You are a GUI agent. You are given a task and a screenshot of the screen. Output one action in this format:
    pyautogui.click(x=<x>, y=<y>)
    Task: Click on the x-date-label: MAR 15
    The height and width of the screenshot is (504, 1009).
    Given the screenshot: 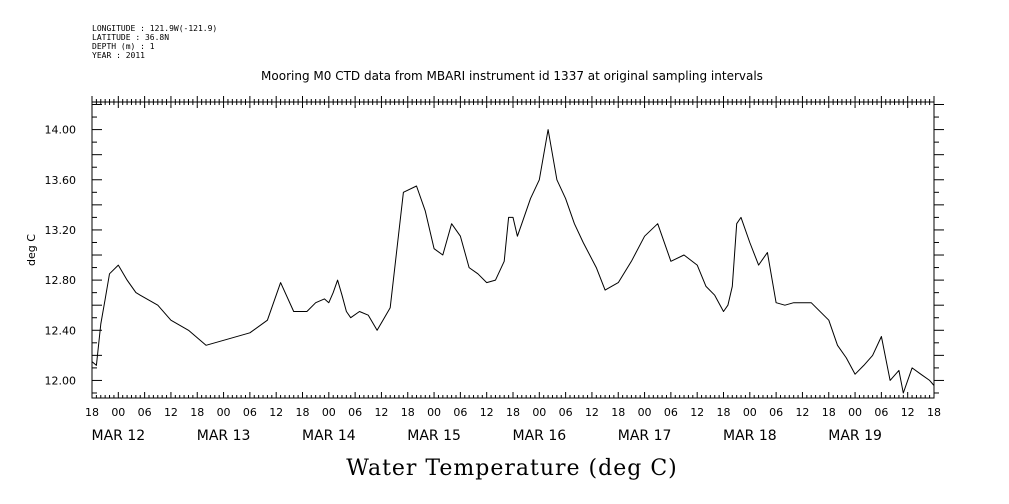 What is the action you would take?
    pyautogui.click(x=434, y=436)
    